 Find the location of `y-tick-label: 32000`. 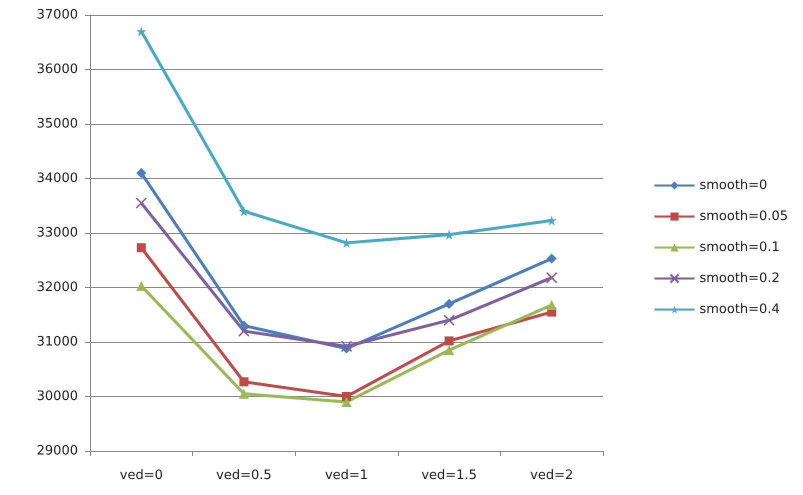

y-tick-label: 32000 is located at coordinates (57, 287).